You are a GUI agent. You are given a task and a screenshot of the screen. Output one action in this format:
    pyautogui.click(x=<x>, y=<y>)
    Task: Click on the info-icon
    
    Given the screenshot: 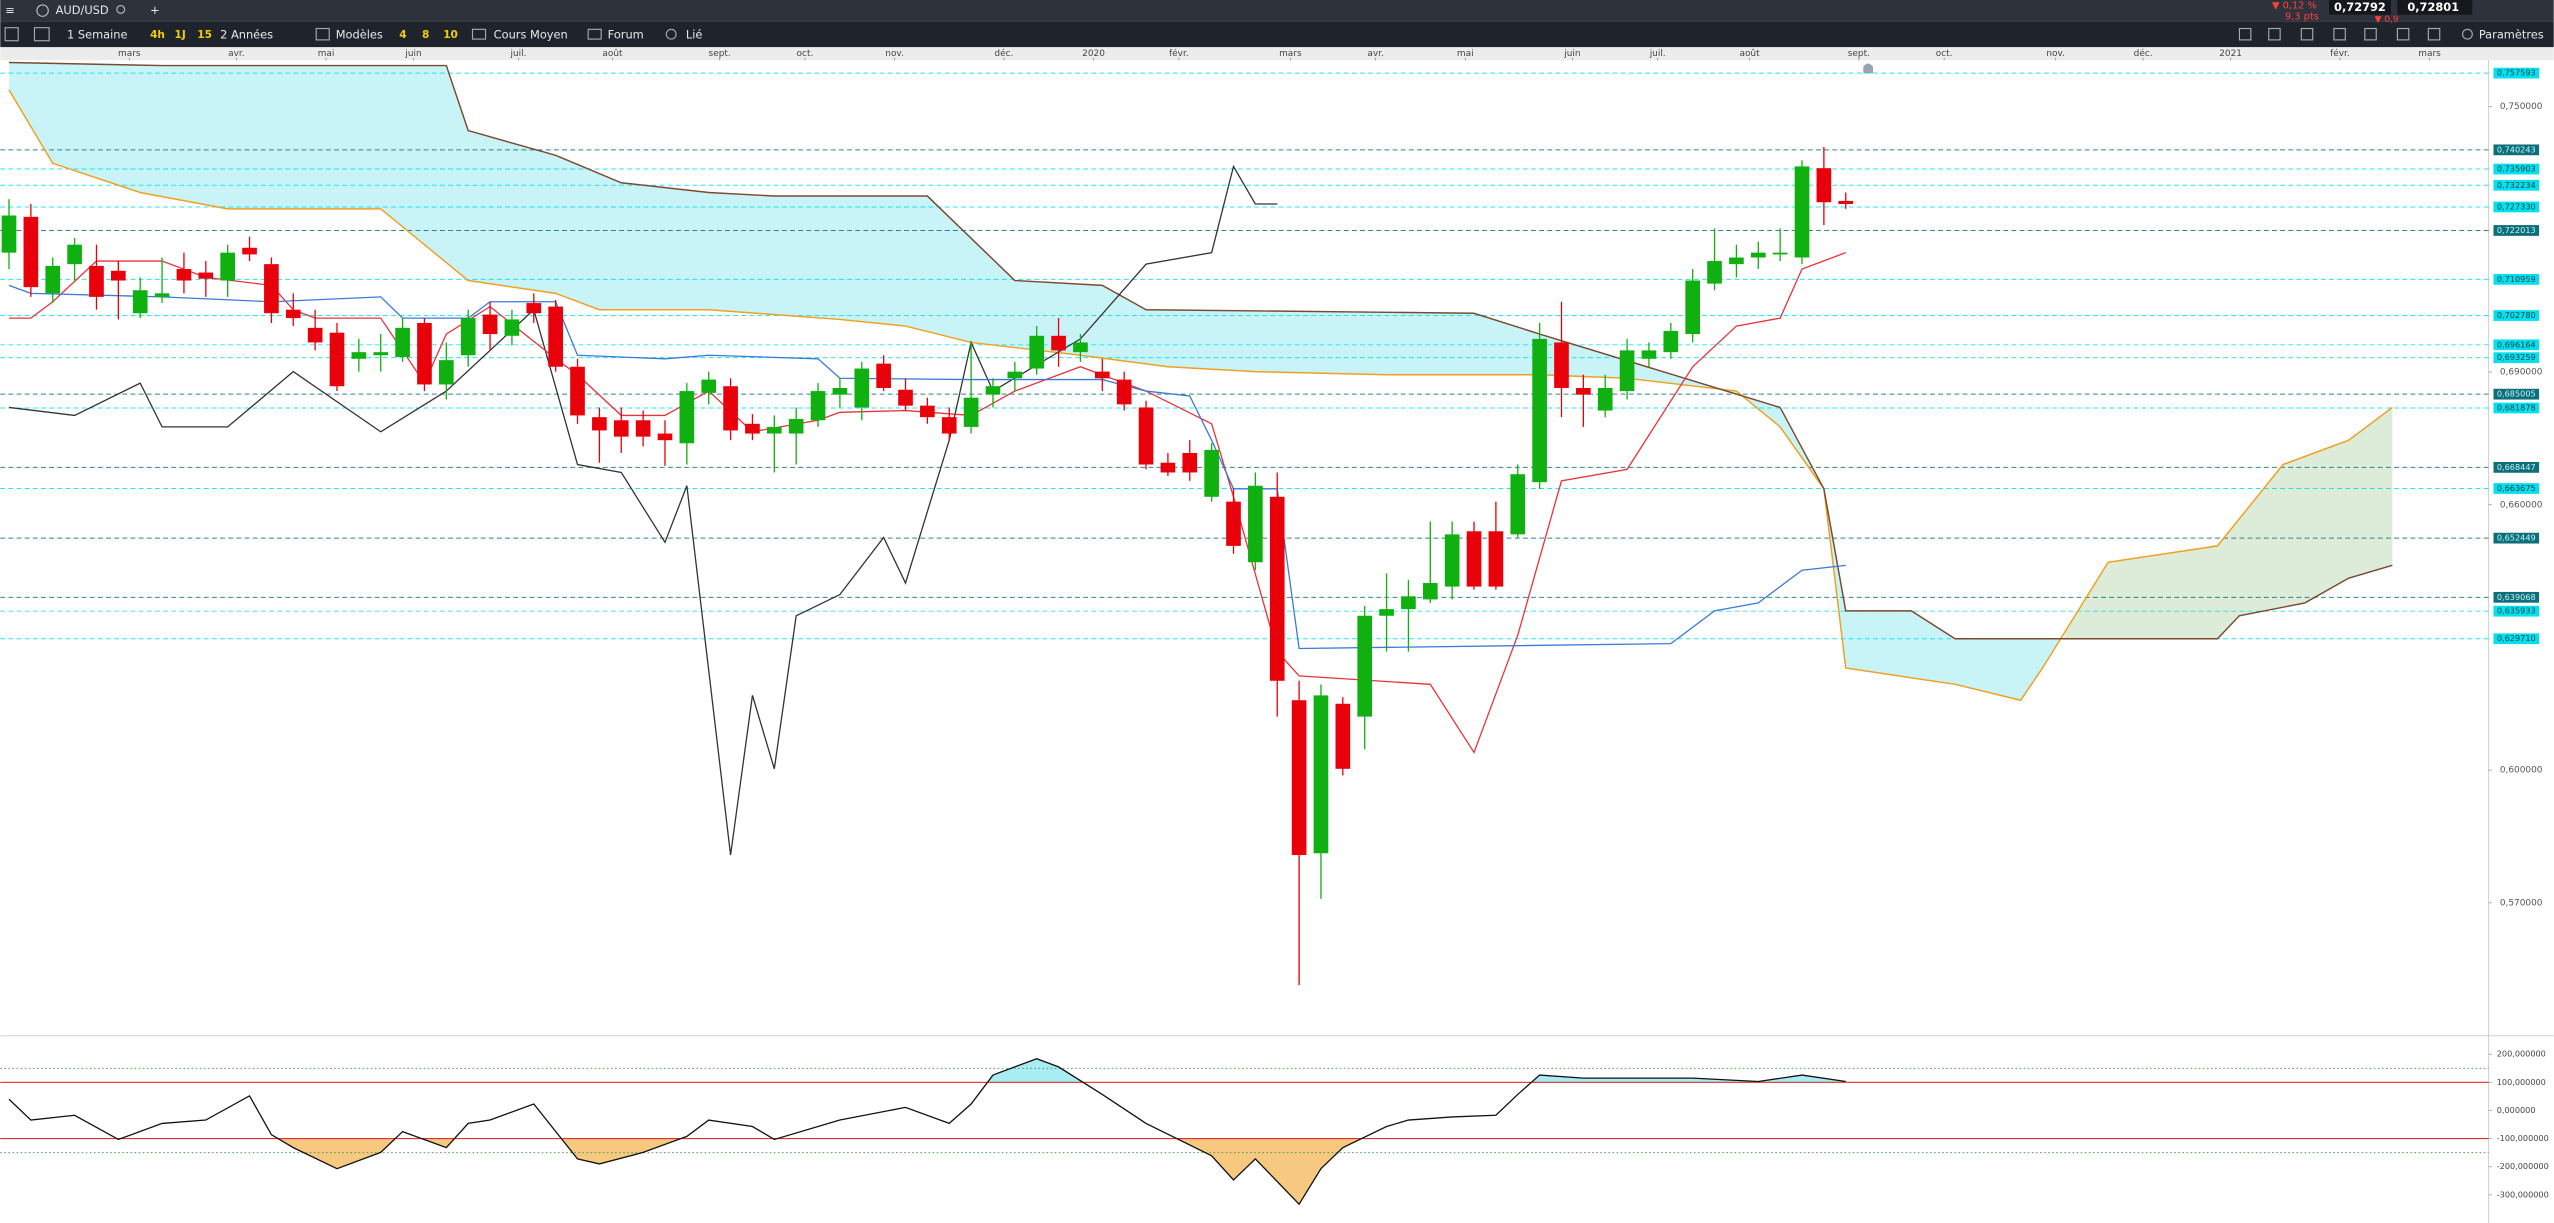 What is the action you would take?
    pyautogui.click(x=42, y=10)
    